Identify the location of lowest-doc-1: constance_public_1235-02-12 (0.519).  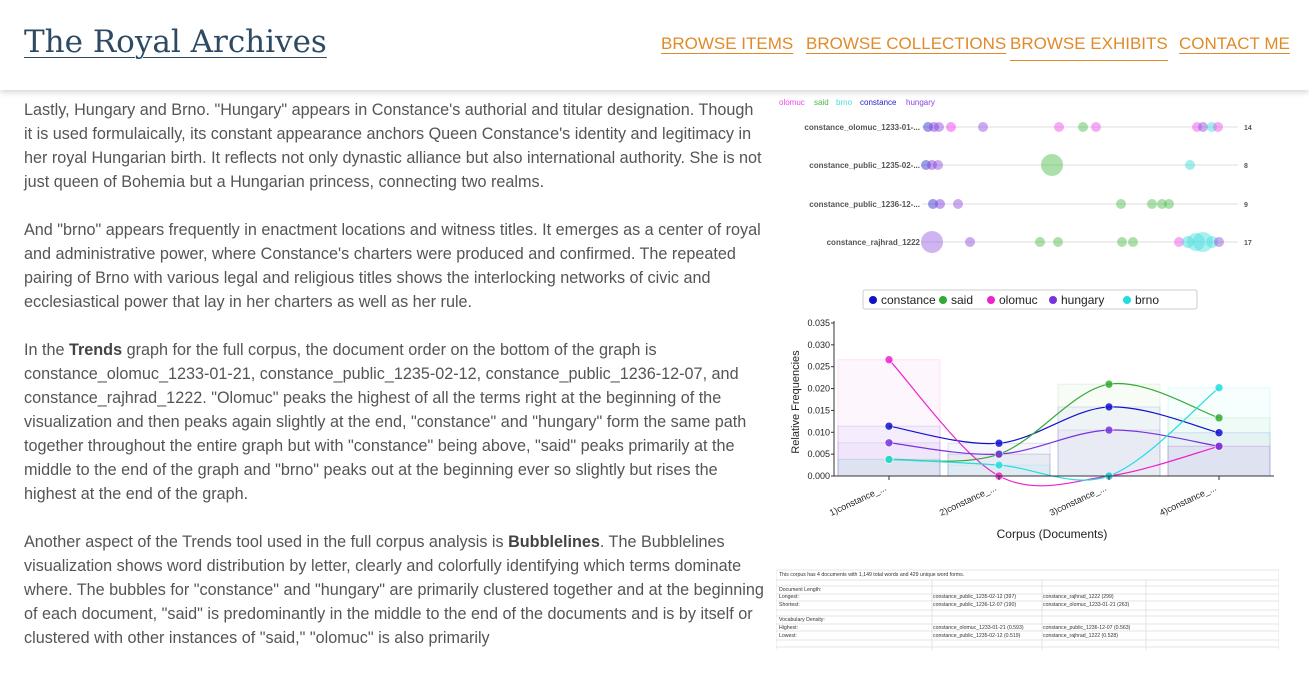
(977, 636).